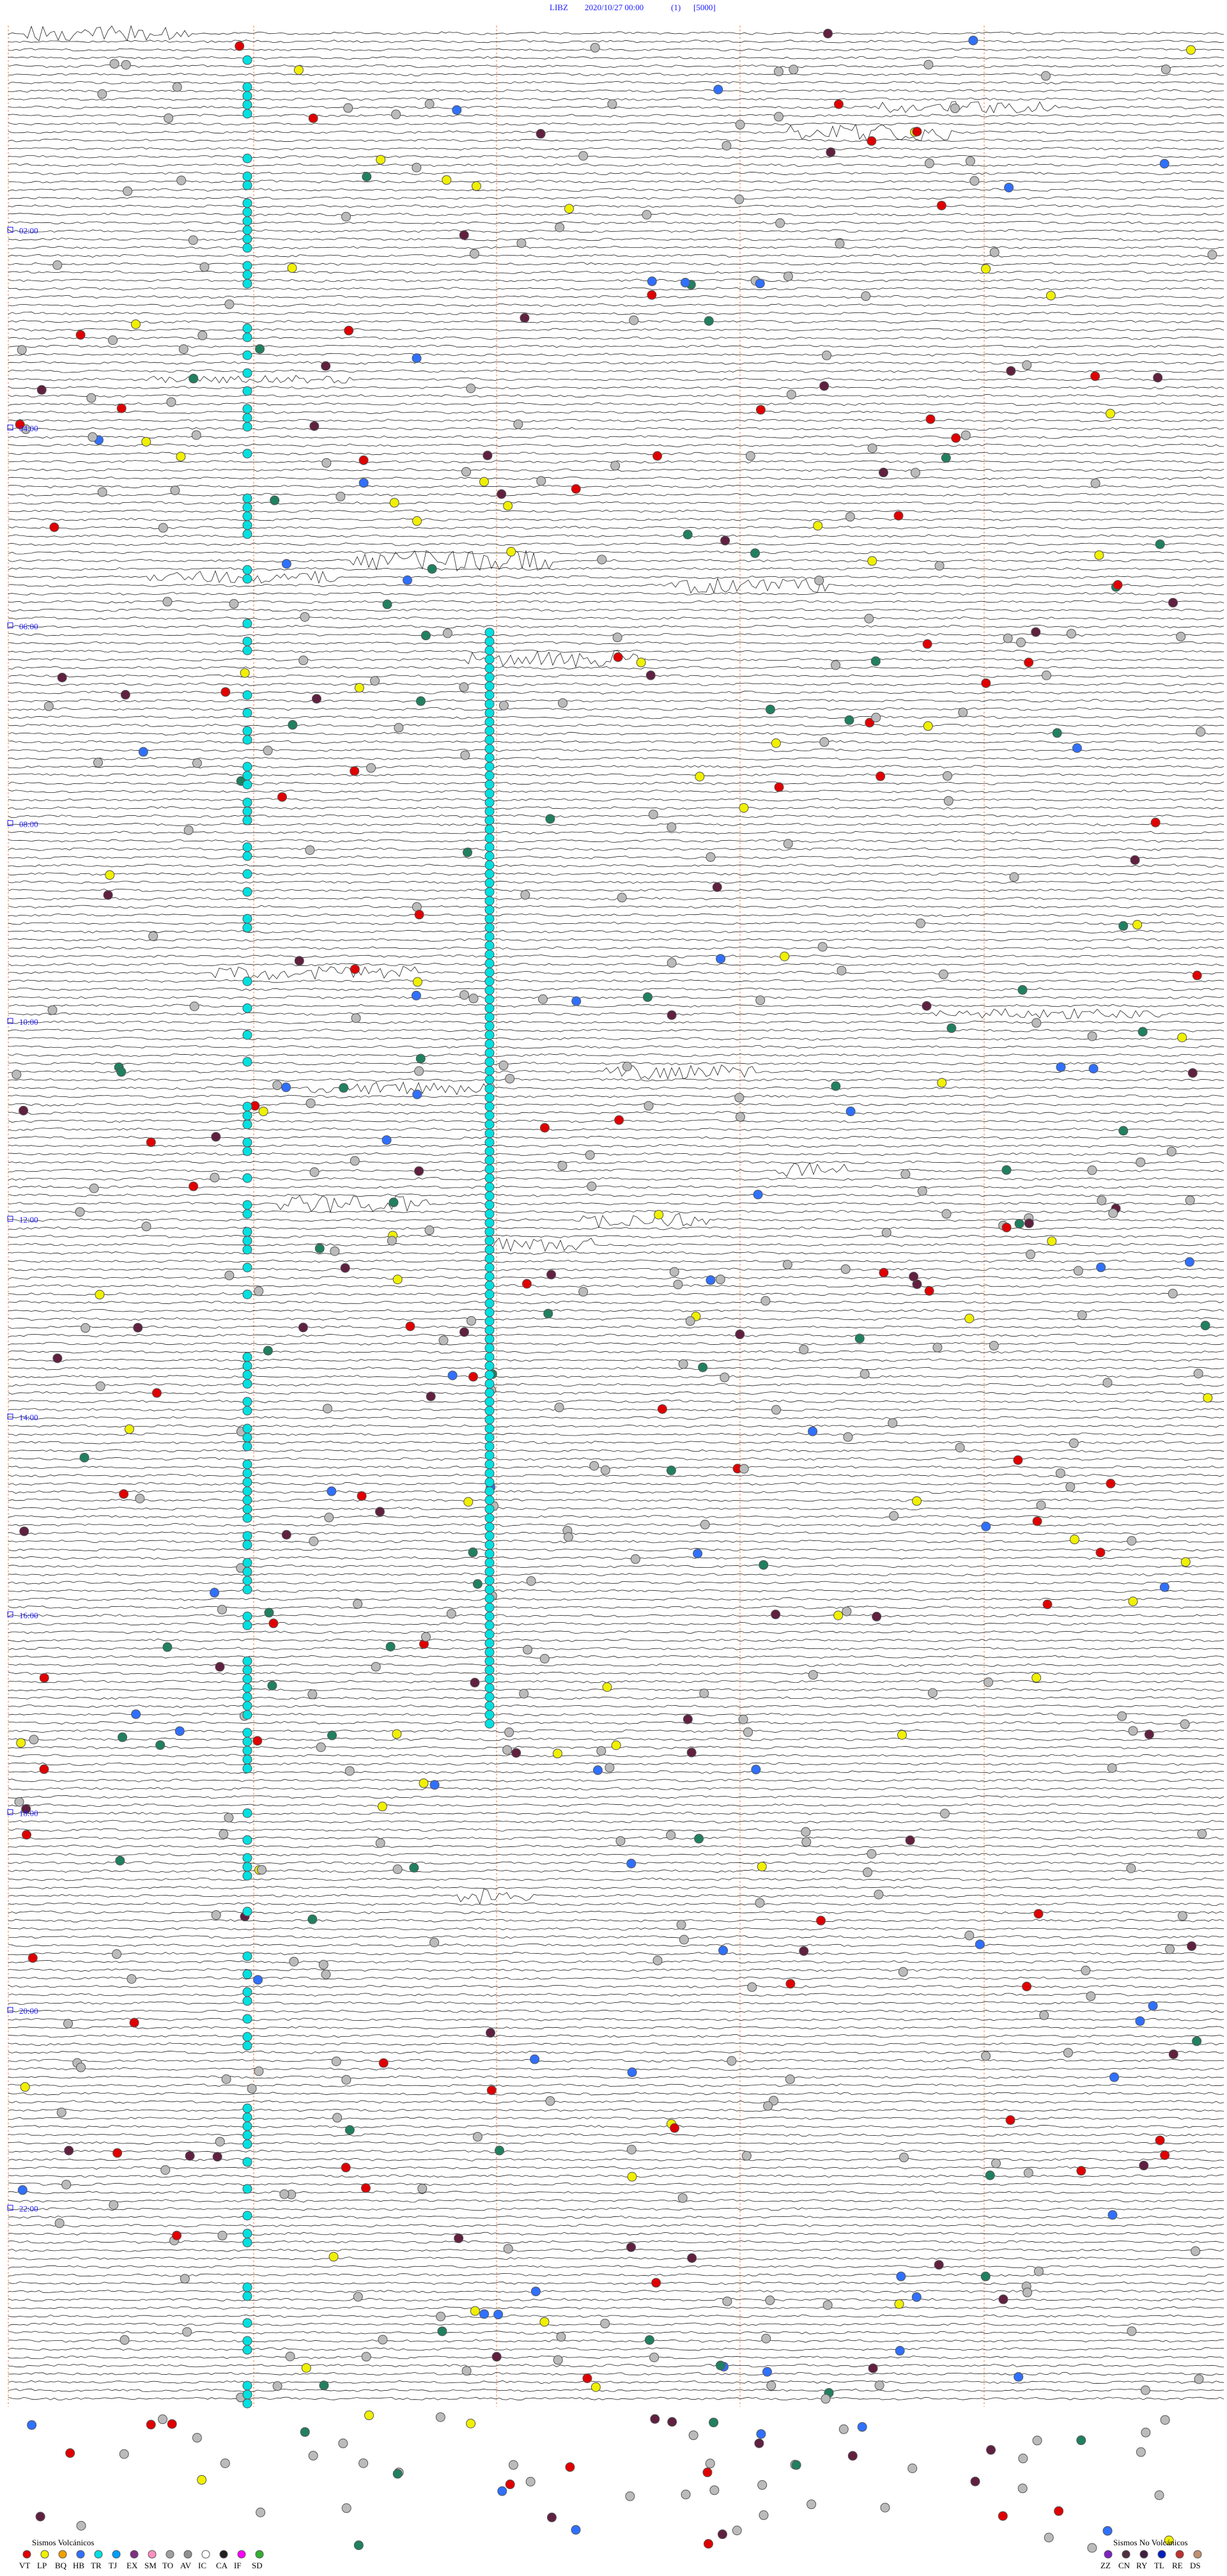  Describe the element at coordinates (28, 824) in the screenshot. I see `hour-label: 08:00` at that location.